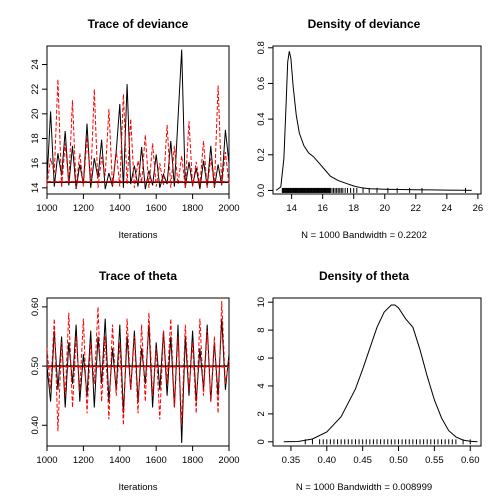 The image size is (504, 504). I want to click on y-tick-label: 0.40, so click(35, 425).